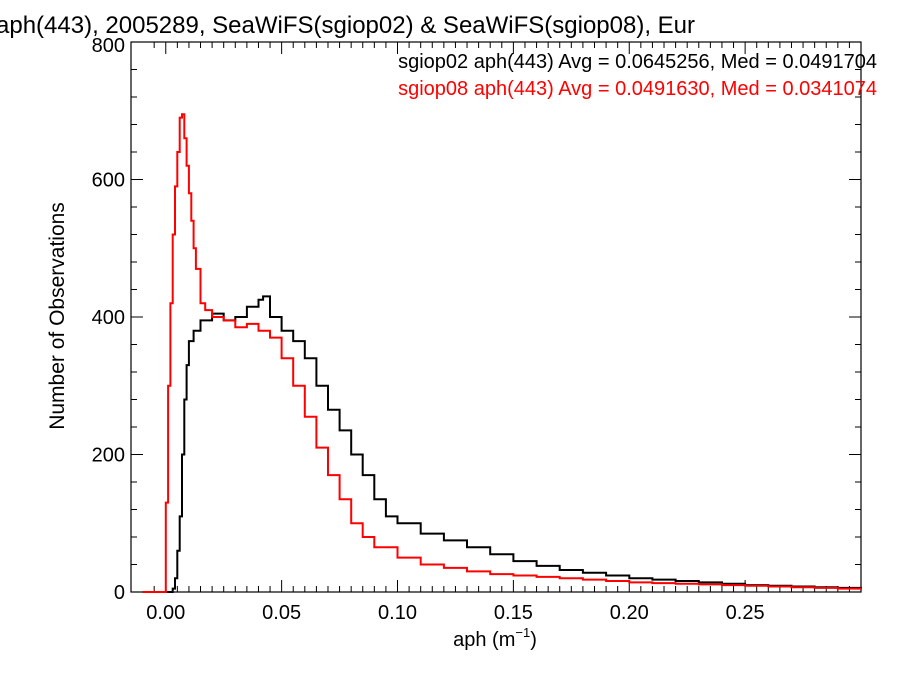 The height and width of the screenshot is (675, 900). I want to click on x-tick-label: 0.10, so click(397, 613).